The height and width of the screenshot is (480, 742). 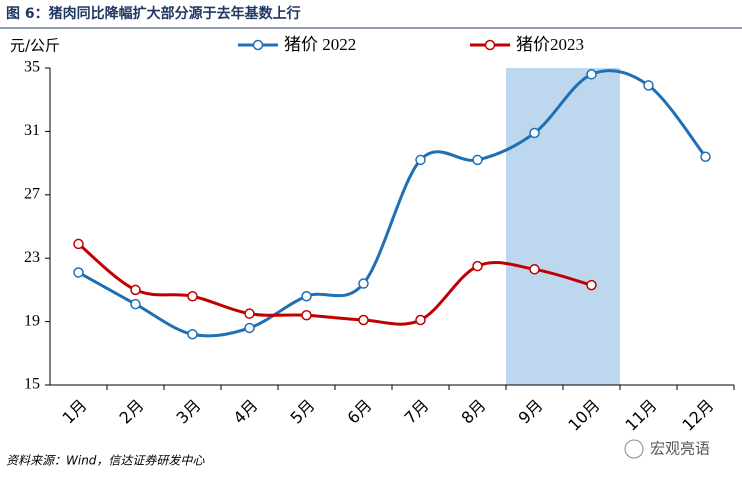 I want to click on y-tick-label: 31, so click(x=32, y=130).